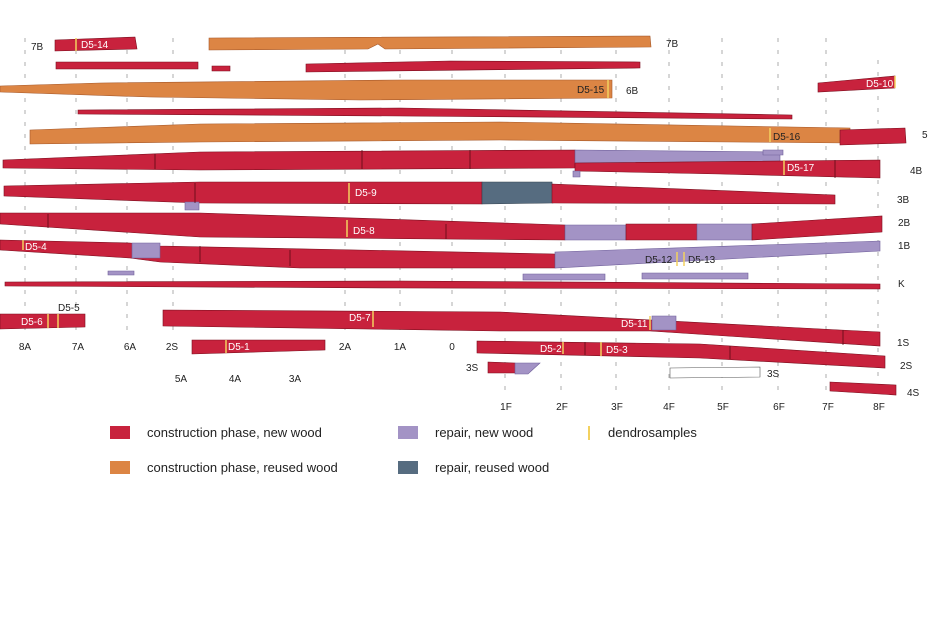 Image resolution: width=929 pixels, height=619 pixels. Describe the element at coordinates (873, 136) in the screenshot. I see `plank-5-new` at that location.